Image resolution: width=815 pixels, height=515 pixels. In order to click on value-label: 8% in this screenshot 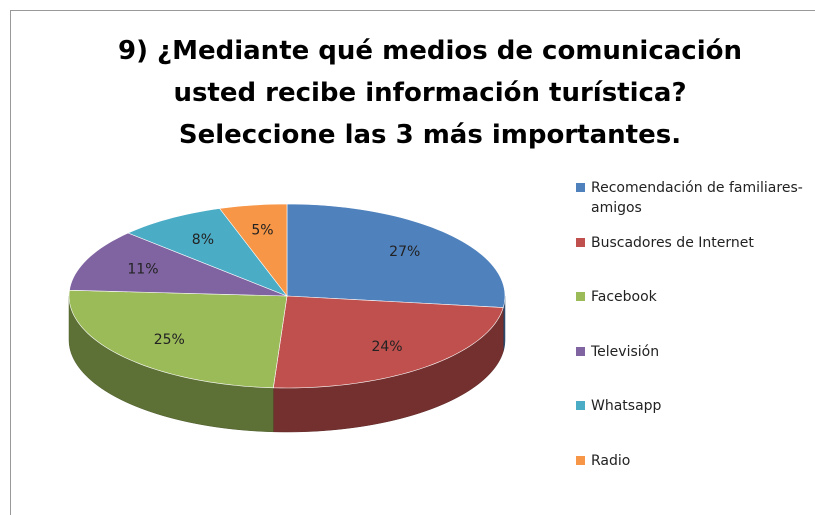, I will do `click(203, 240)`.